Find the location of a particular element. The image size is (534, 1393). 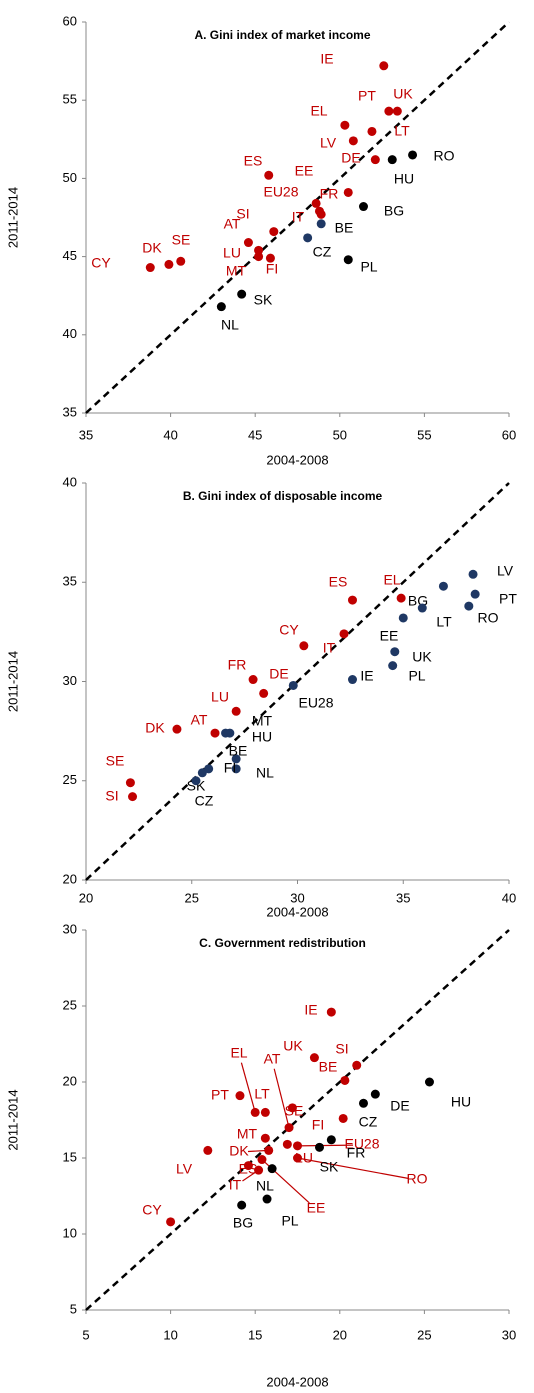

point-label: EL is located at coordinates (391, 580).